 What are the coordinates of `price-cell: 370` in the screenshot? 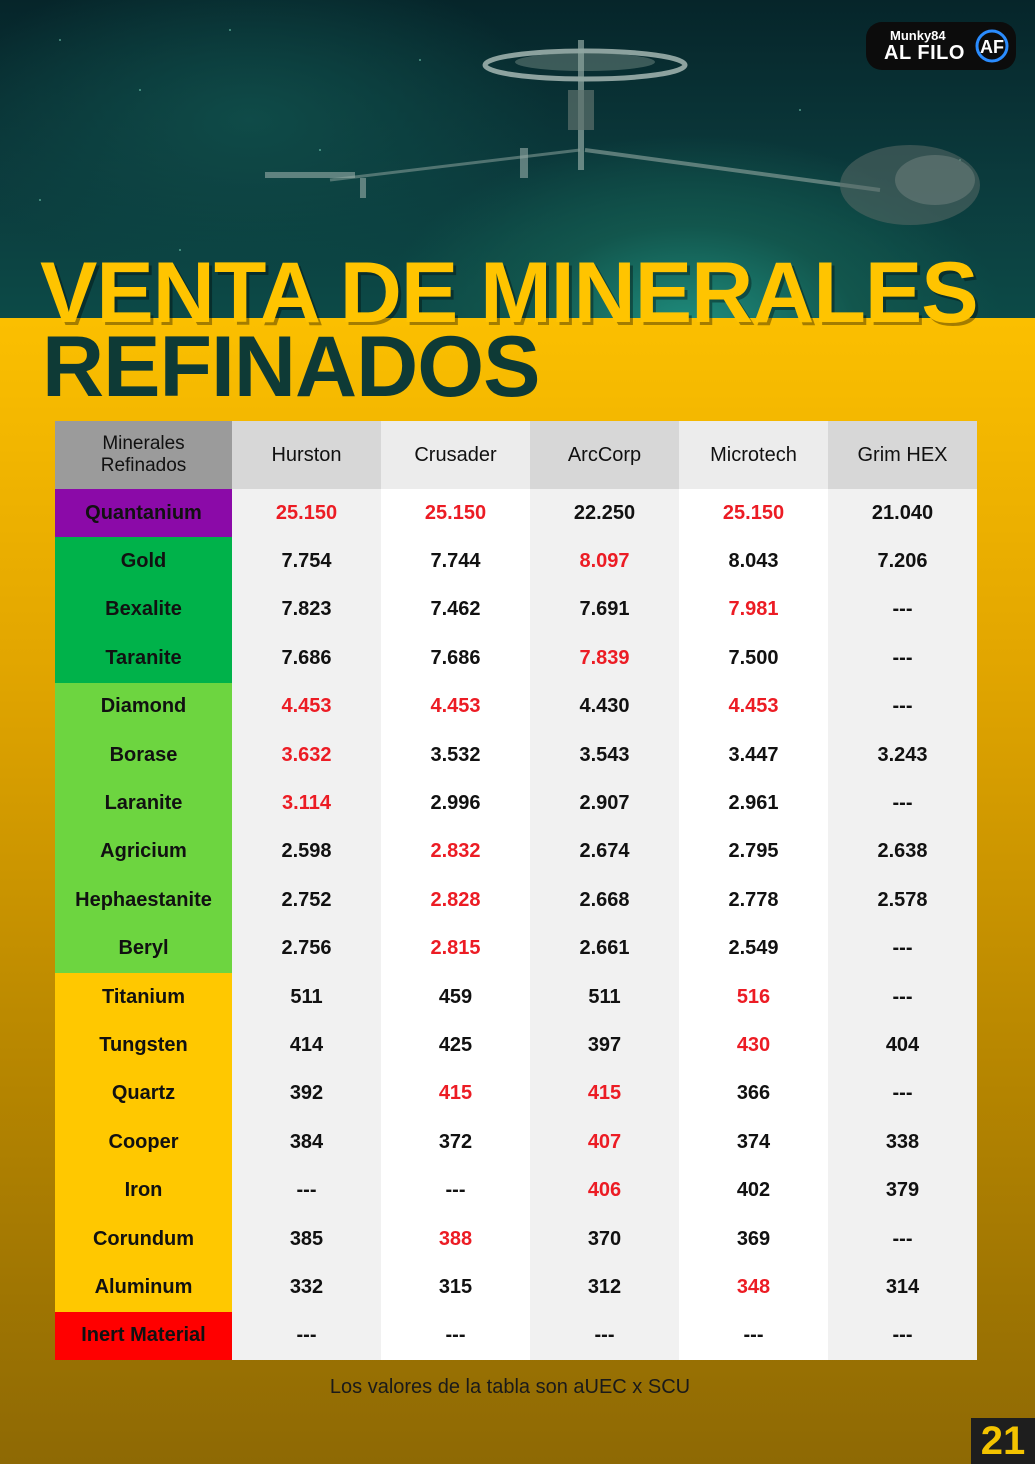 It's located at (604, 1239).